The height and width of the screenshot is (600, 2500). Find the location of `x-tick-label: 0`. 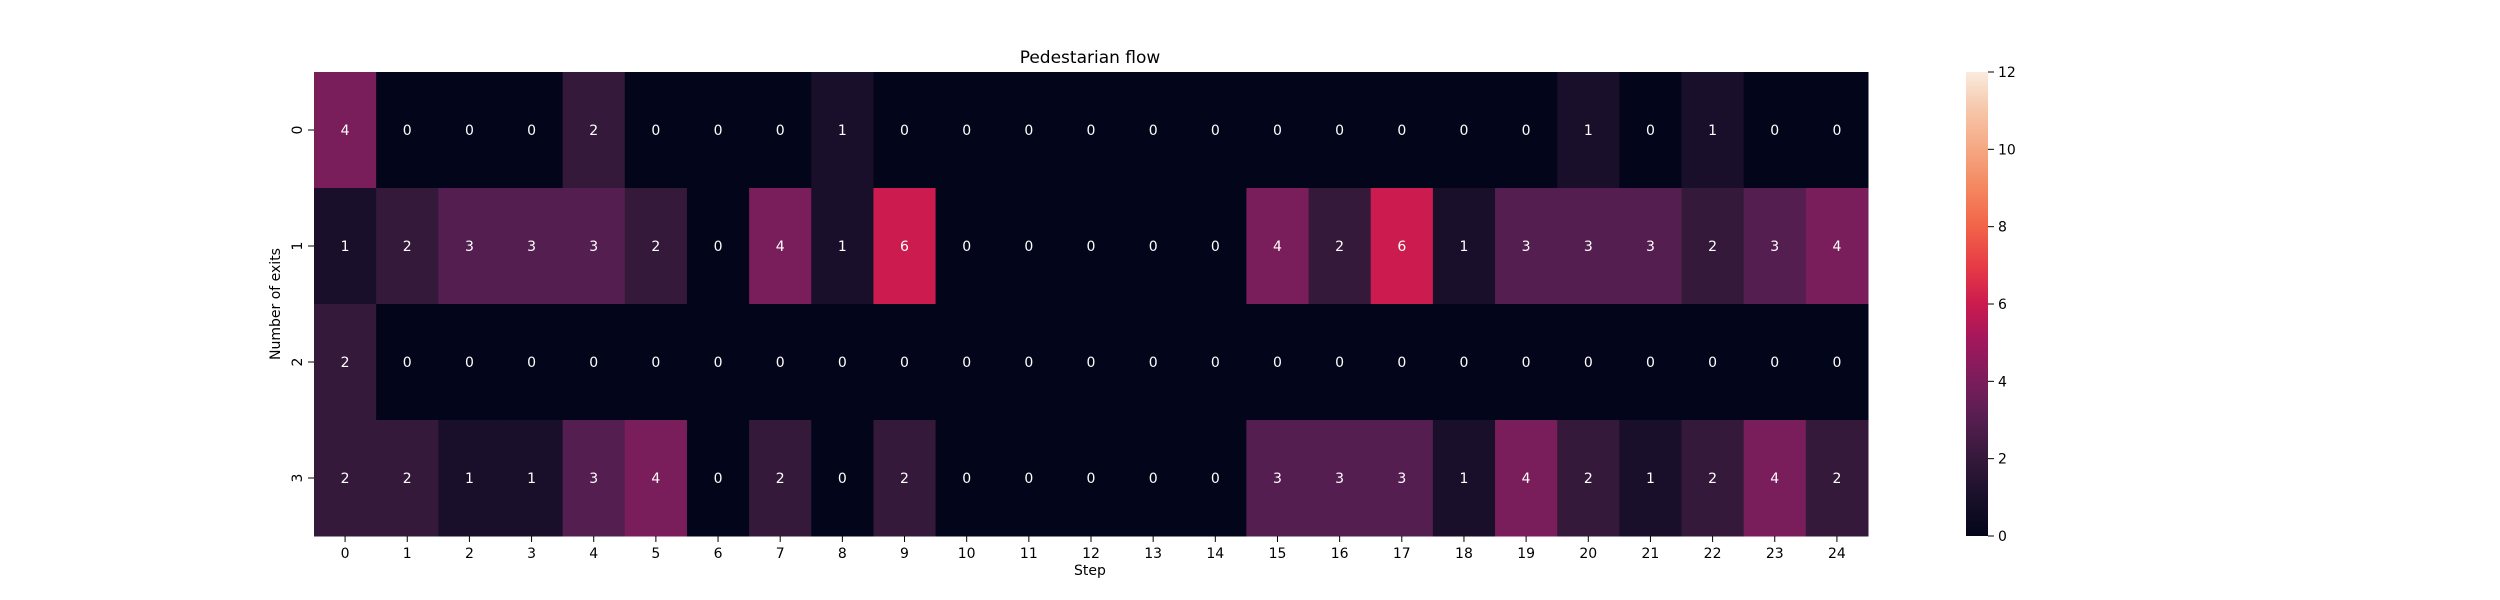

x-tick-label: 0 is located at coordinates (345, 554).